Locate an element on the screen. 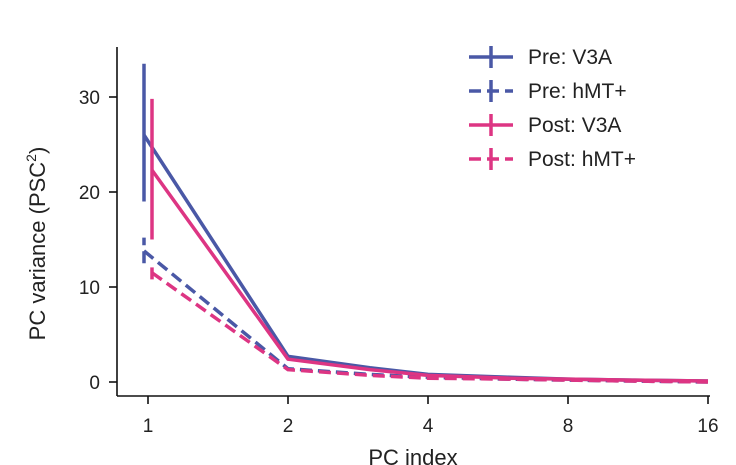 The width and height of the screenshot is (736, 465). legend-item: Pre: V3A is located at coordinates (540, 57).